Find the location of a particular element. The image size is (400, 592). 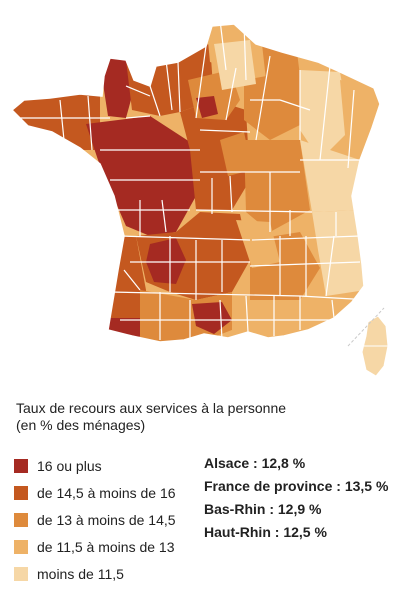

legend-item: 16 ou plus is located at coordinates (95, 465).